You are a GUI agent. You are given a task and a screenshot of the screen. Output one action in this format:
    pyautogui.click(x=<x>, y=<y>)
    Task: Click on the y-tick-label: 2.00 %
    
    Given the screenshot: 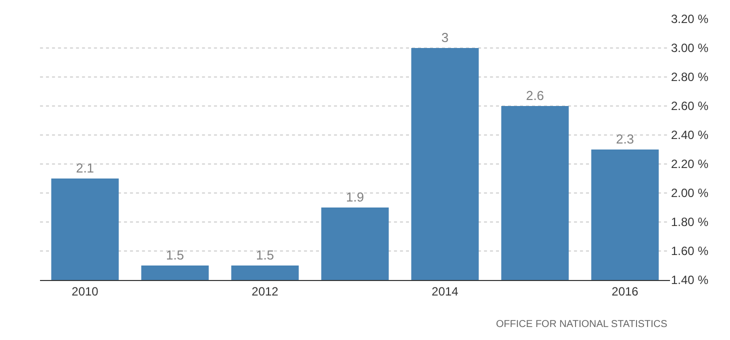 What is the action you would take?
    pyautogui.click(x=690, y=193)
    